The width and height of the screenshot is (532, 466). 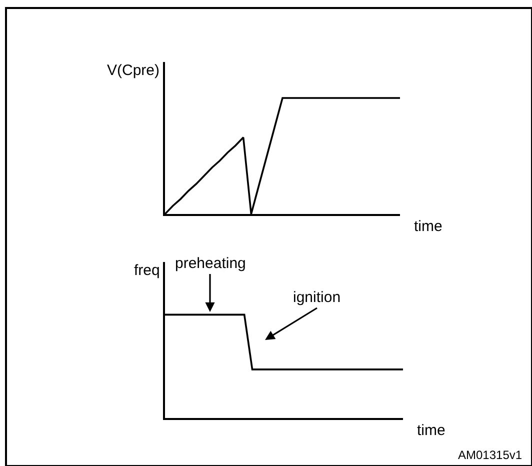 I want to click on text: AM01315v1, so click(x=490, y=455).